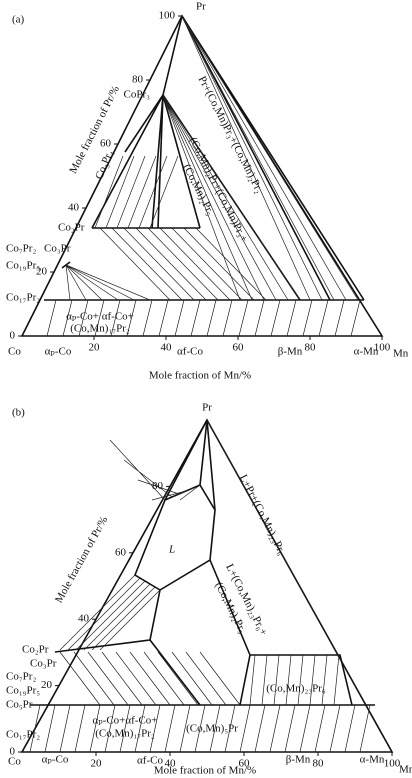  I want to click on phase-label: CoPr₃, so click(137, 95).